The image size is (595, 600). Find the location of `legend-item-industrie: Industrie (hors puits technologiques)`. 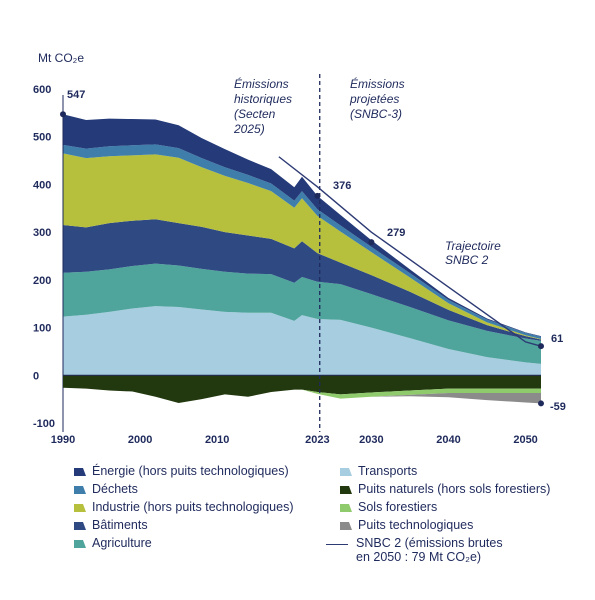

legend-item-industrie: Industrie (hors puits technologiques) is located at coordinates (184, 509).